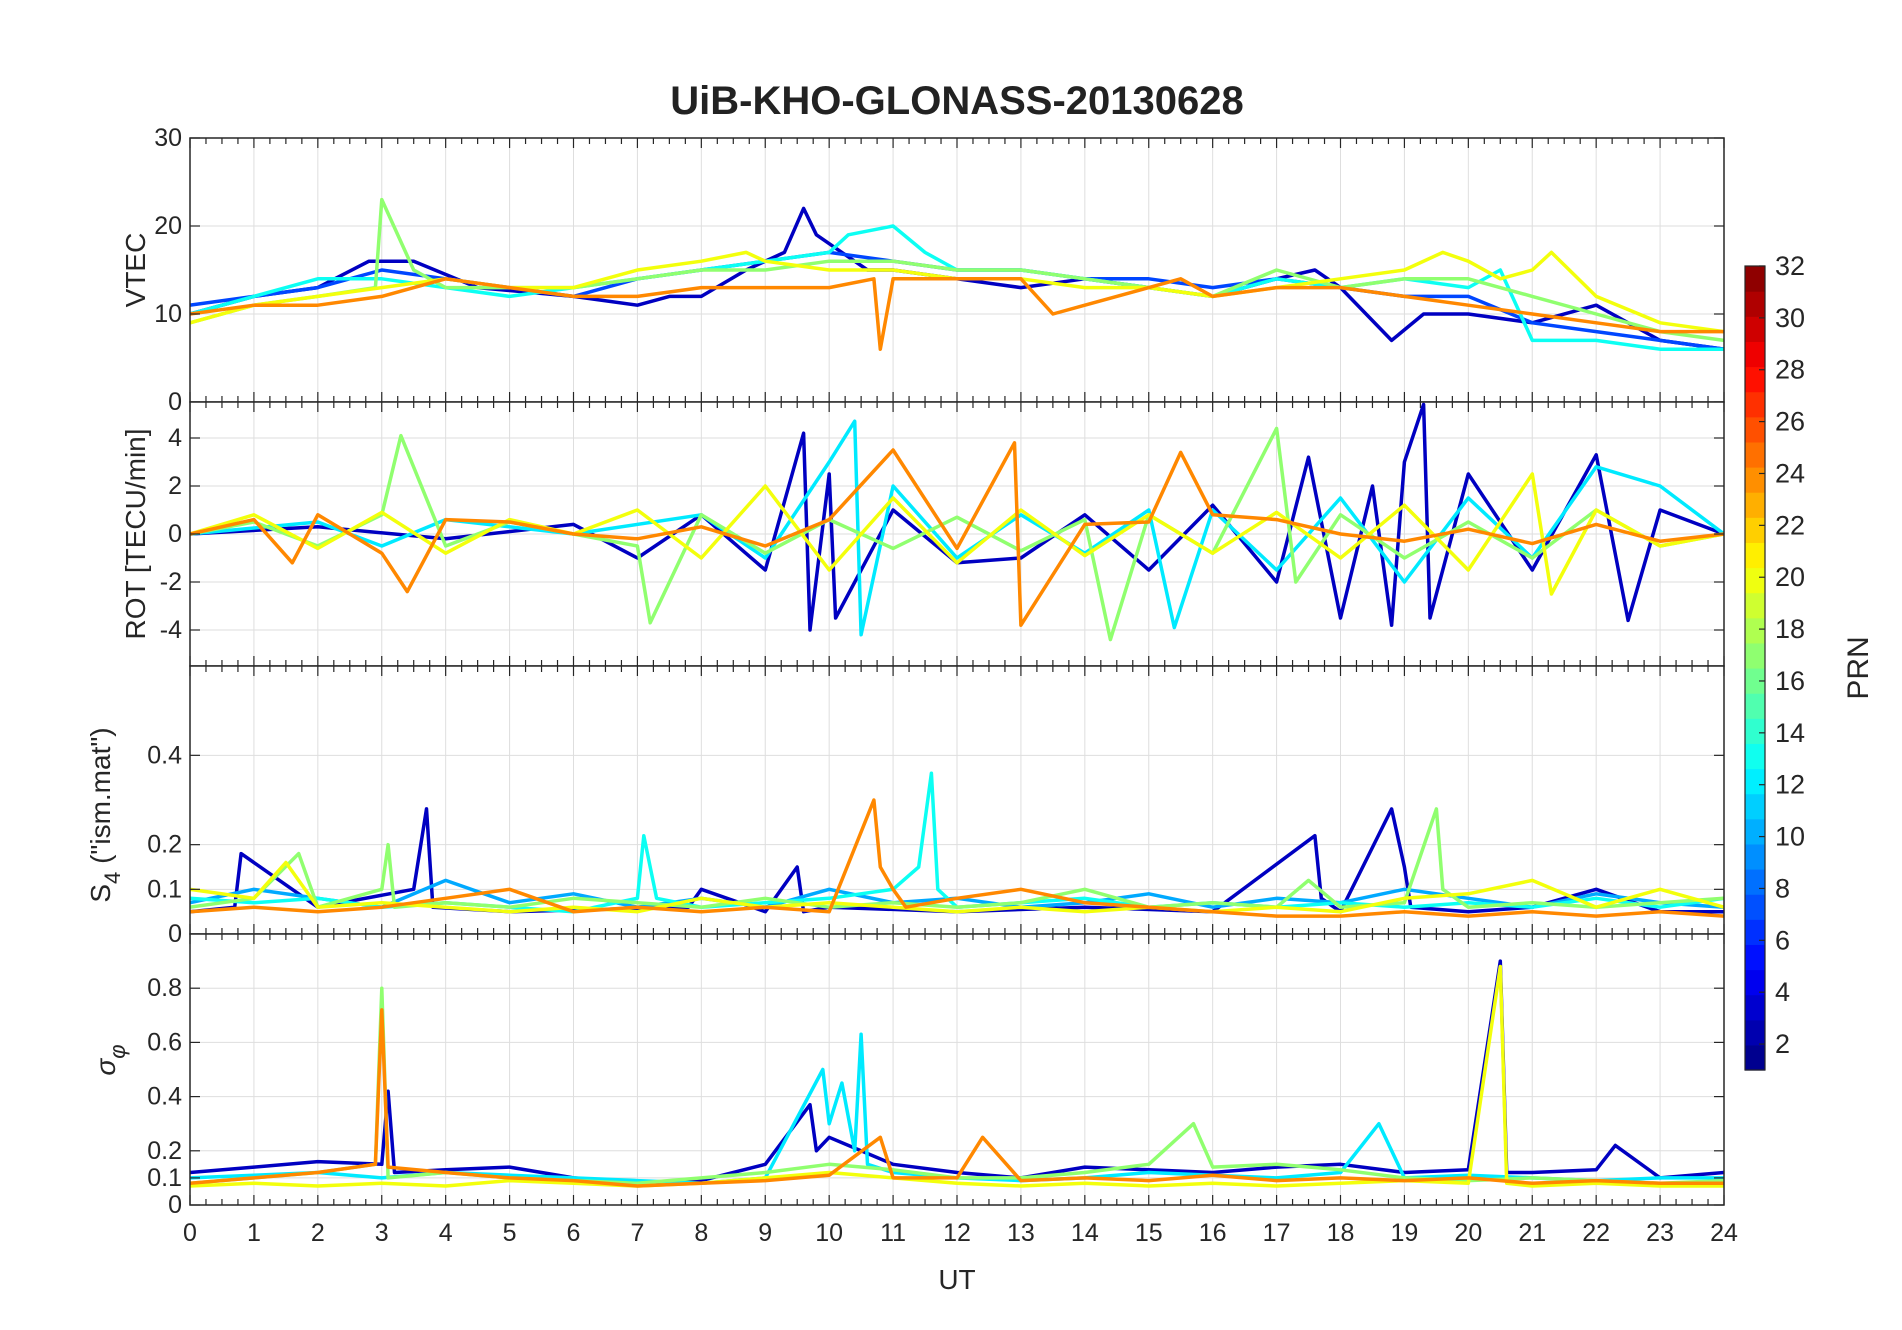 The width and height of the screenshot is (1902, 1330). I want to click on x-tick-label: 3, so click(382, 1233).